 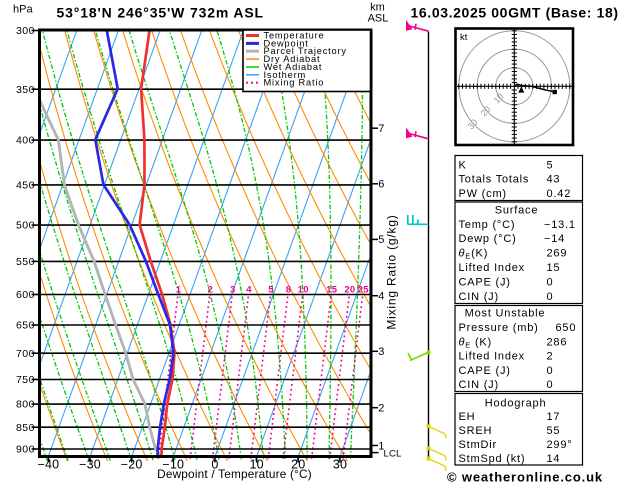 I want to click on svg-text: −13.1, so click(x=560, y=225).